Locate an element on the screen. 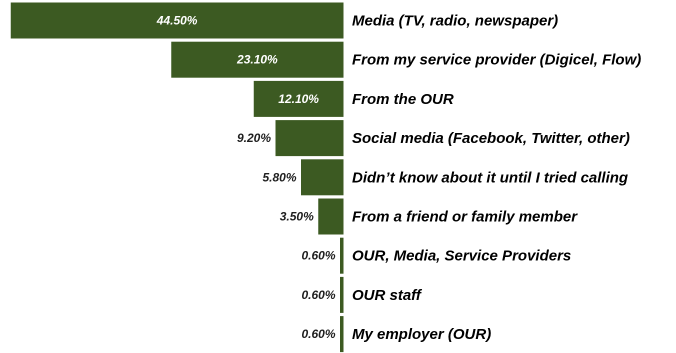  category-label: Media (TV, radio, newspaper) is located at coordinates (455, 21).